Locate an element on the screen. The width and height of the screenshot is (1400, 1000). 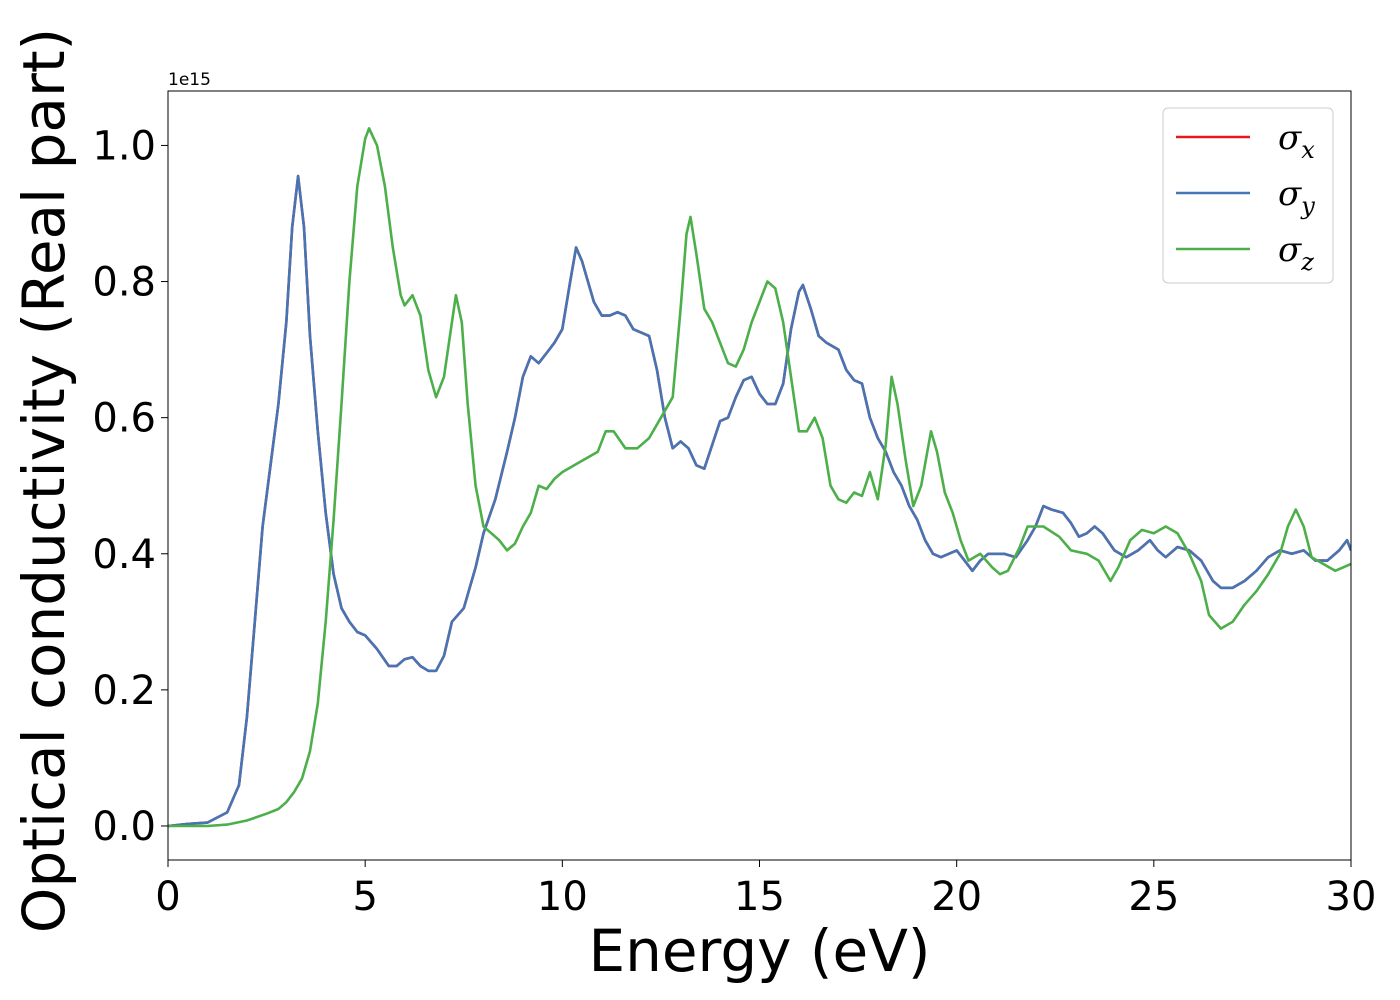
x-tick-label: 30 is located at coordinates (1351, 897).